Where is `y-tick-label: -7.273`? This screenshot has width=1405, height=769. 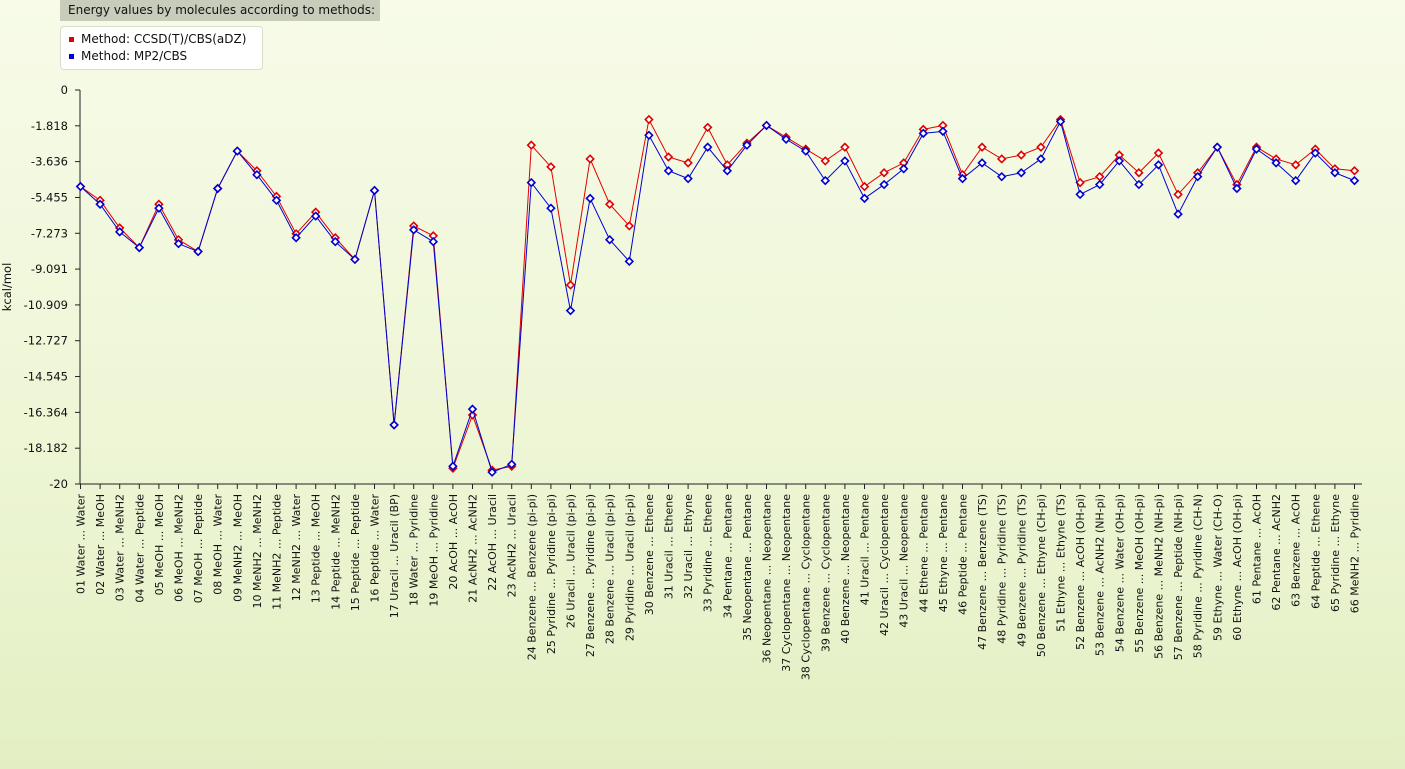 y-tick-label: -7.273 is located at coordinates (49, 233).